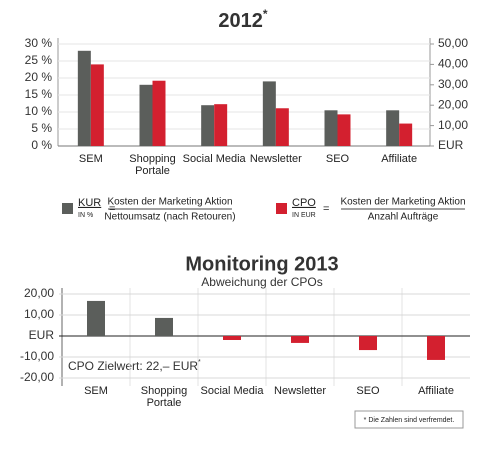 This screenshot has width=487, height=452. I want to click on footnote-box, so click(409, 419).